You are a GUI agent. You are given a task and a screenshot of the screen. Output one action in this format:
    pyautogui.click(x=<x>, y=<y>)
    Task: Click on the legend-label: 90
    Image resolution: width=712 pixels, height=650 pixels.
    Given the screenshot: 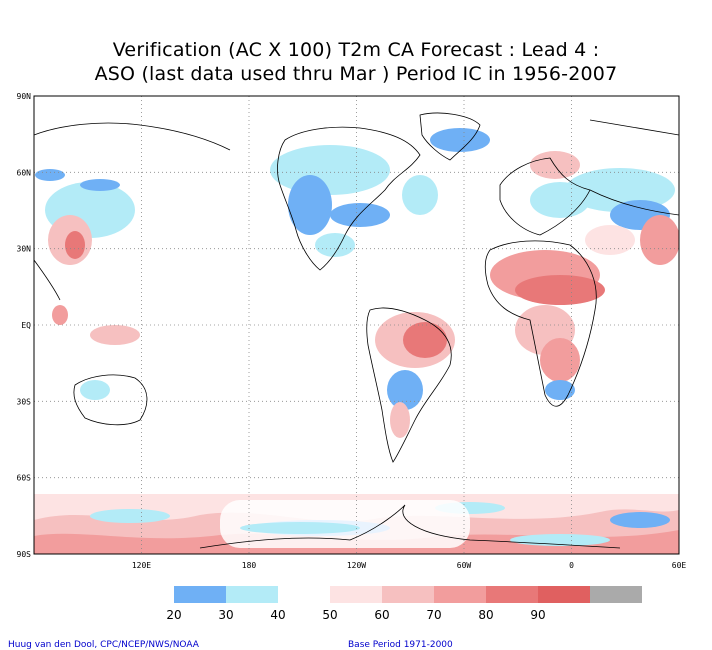 What is the action you would take?
    pyautogui.click(x=537, y=615)
    